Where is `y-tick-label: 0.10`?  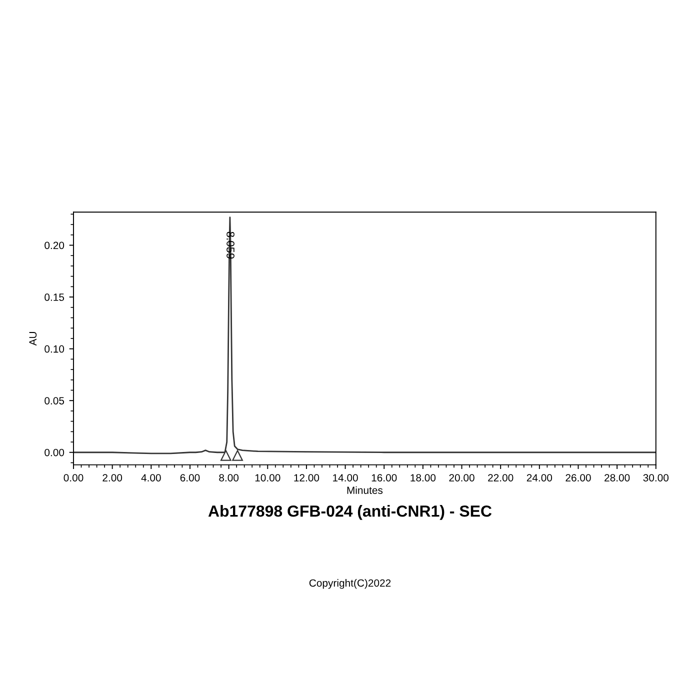 y-tick-label: 0.10 is located at coordinates (54, 349).